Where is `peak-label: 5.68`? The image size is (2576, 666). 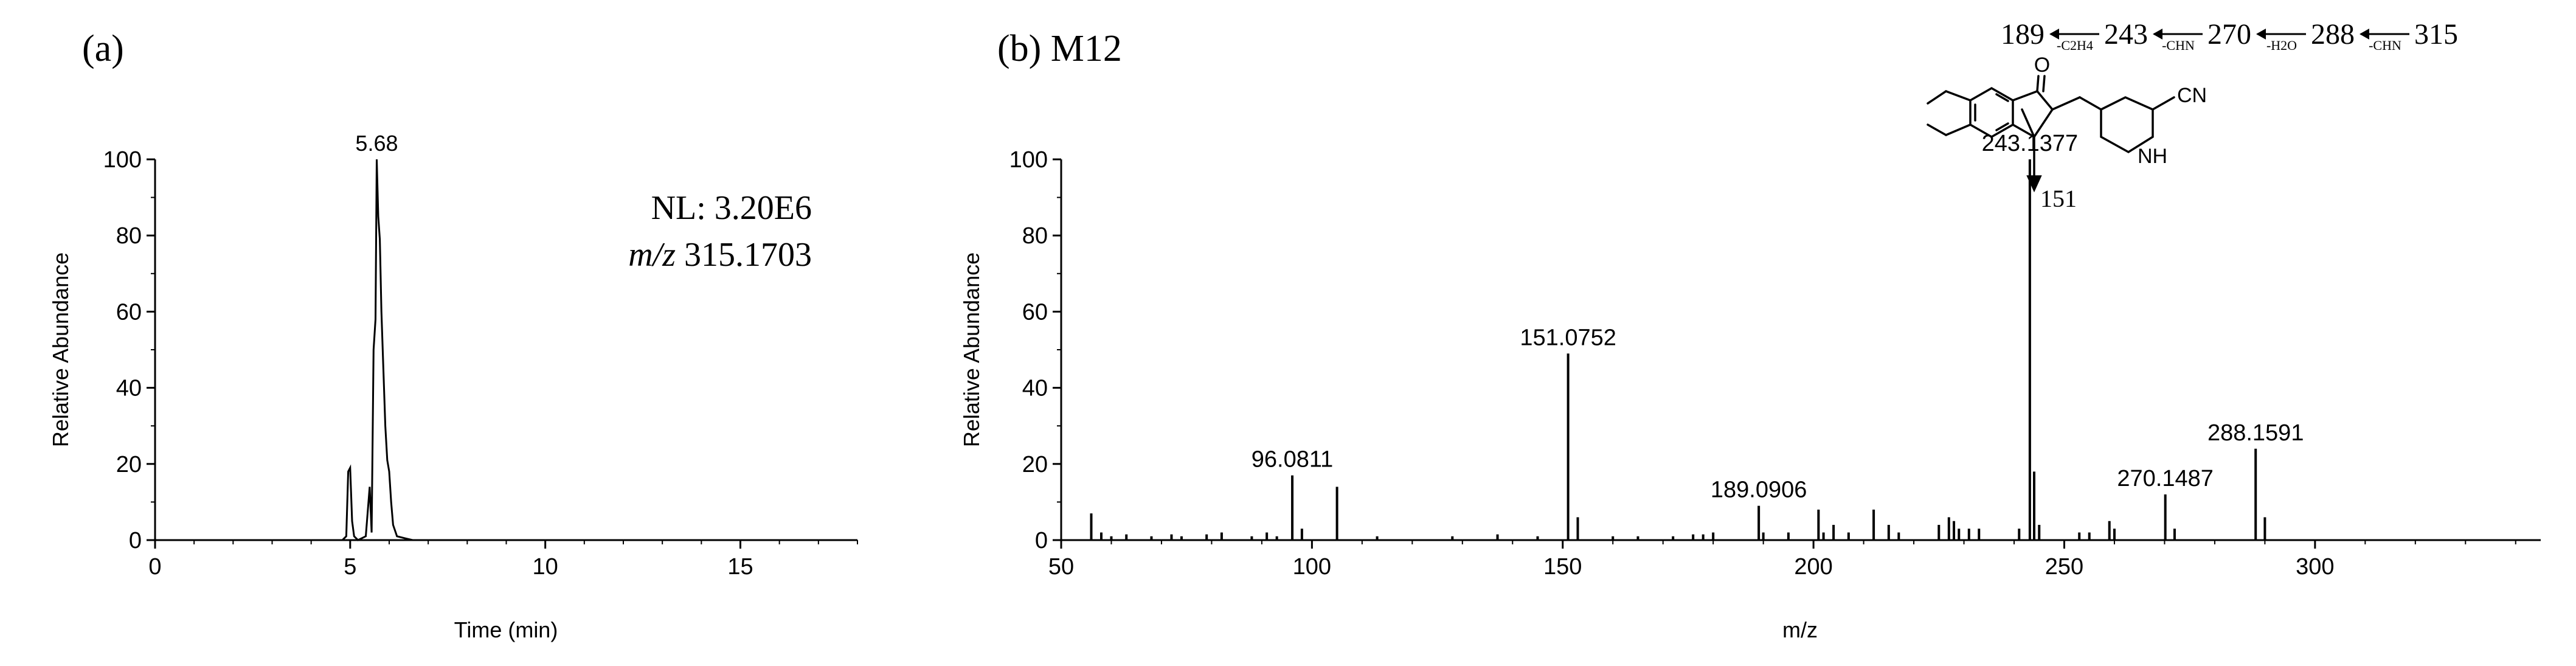 peak-label: 5.68 is located at coordinates (376, 144).